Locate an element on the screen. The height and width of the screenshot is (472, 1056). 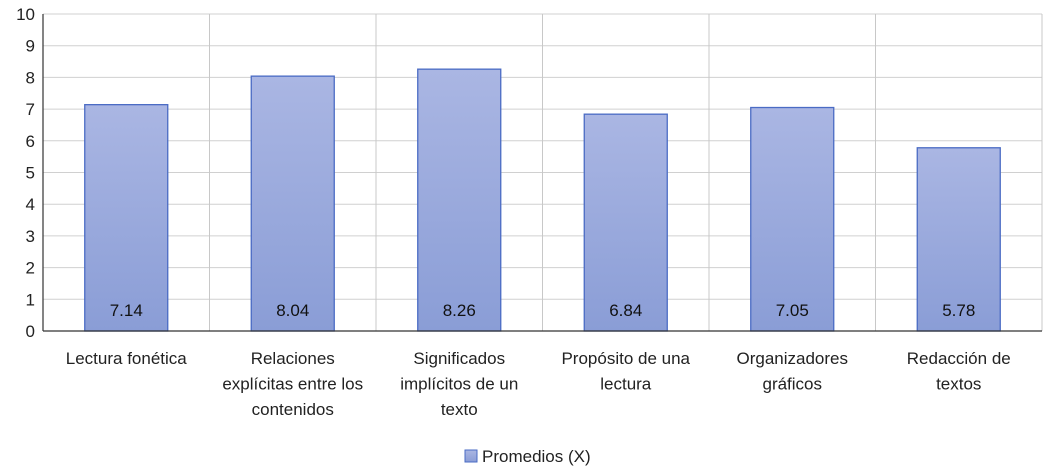
data-label: 7.14 is located at coordinates (126, 310).